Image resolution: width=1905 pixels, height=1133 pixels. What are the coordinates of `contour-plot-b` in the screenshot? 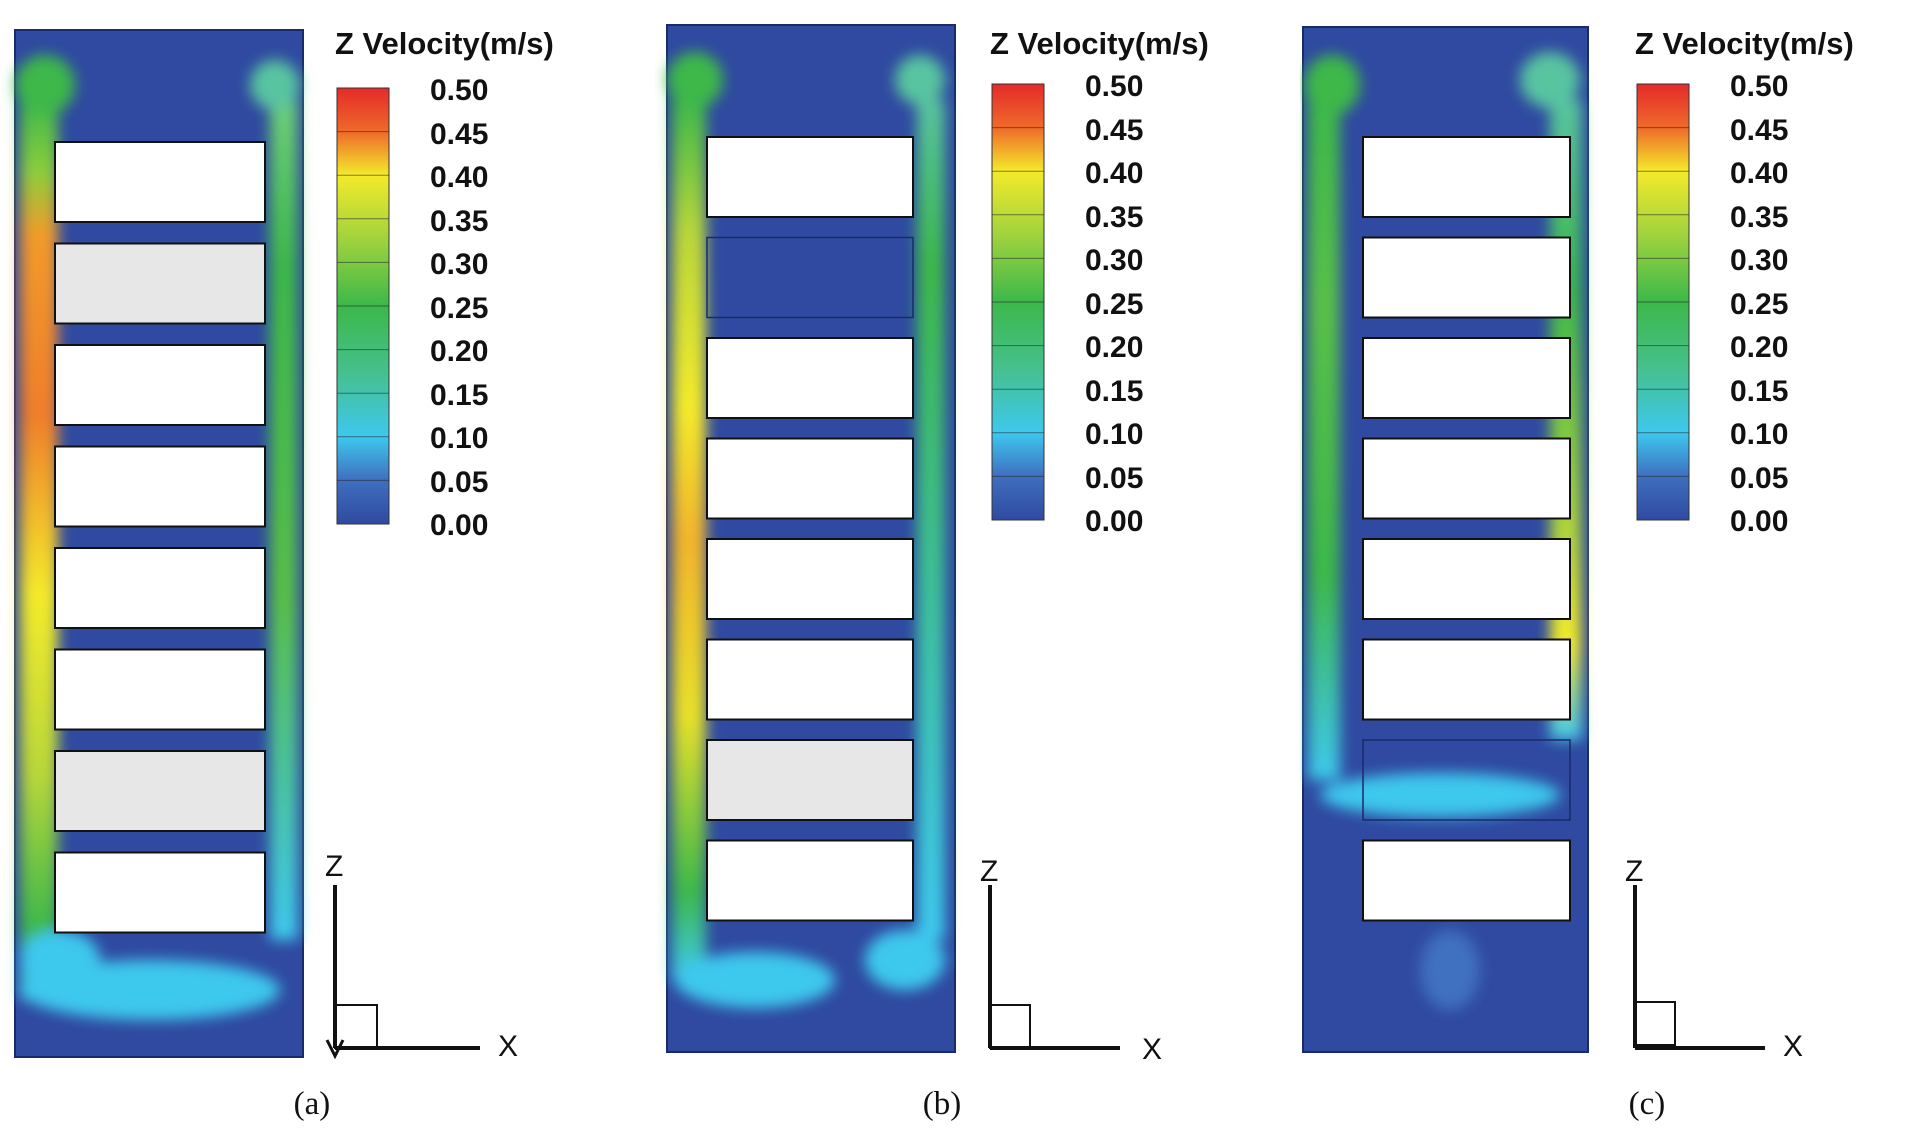 It's located at (811, 538).